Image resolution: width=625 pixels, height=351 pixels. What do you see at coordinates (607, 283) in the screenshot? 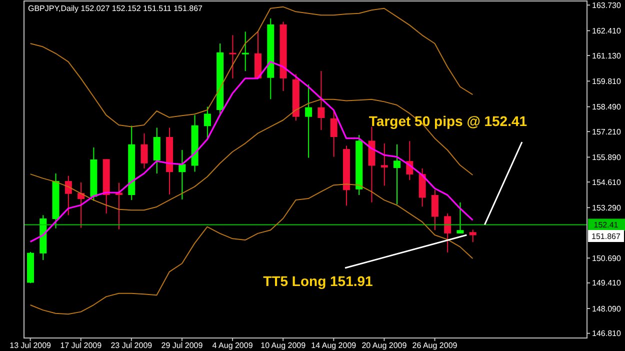
I see `y-tick-label: 149.410` at bounding box center [607, 283].